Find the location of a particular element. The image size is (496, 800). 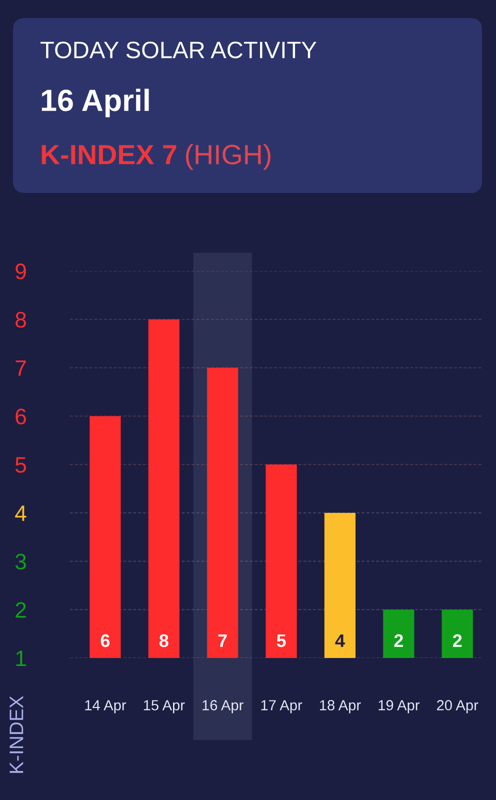

y-tick-label: 5 is located at coordinates (20, 465).